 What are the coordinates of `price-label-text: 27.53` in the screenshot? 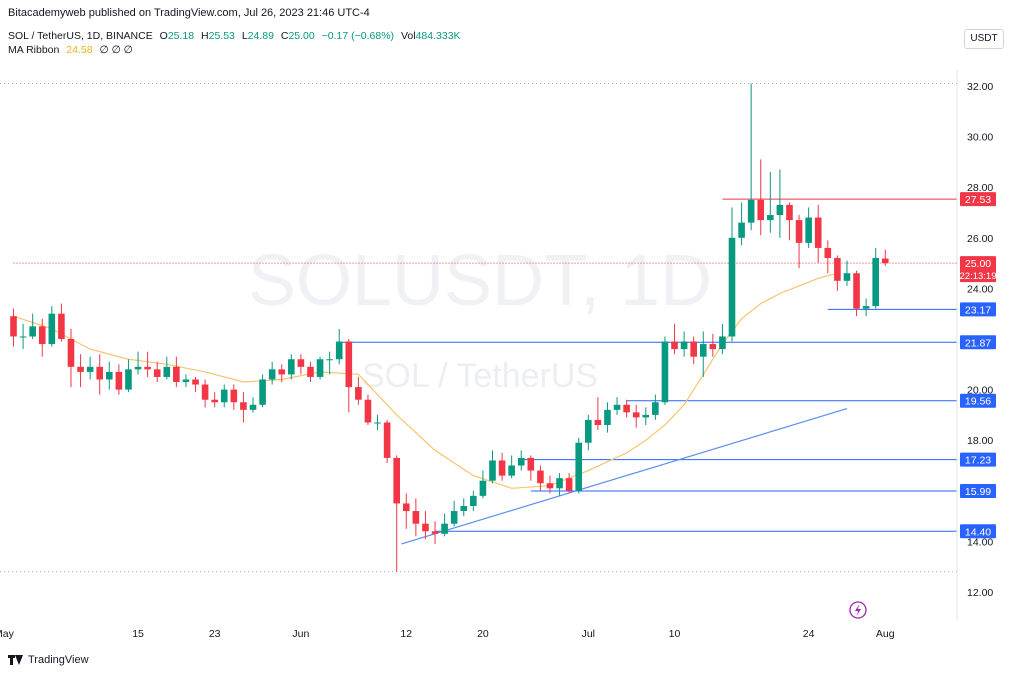 It's located at (978, 200).